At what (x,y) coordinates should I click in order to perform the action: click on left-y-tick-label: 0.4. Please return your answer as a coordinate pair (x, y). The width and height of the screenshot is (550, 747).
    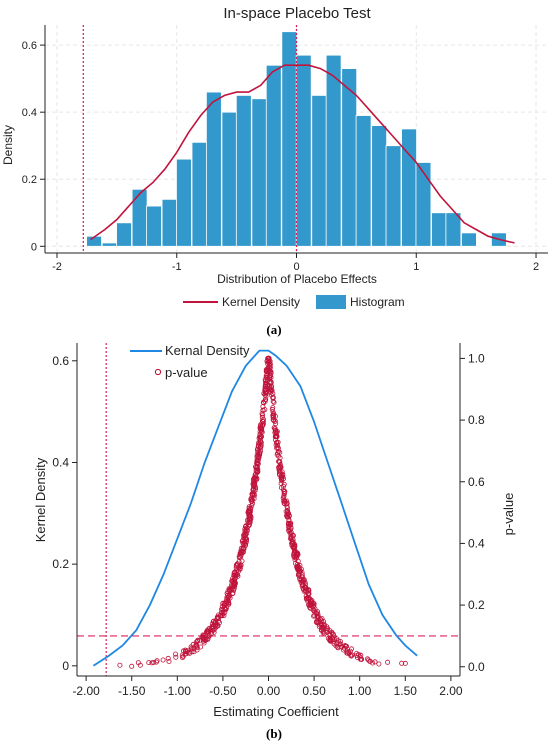
    Looking at the image, I should click on (60, 462).